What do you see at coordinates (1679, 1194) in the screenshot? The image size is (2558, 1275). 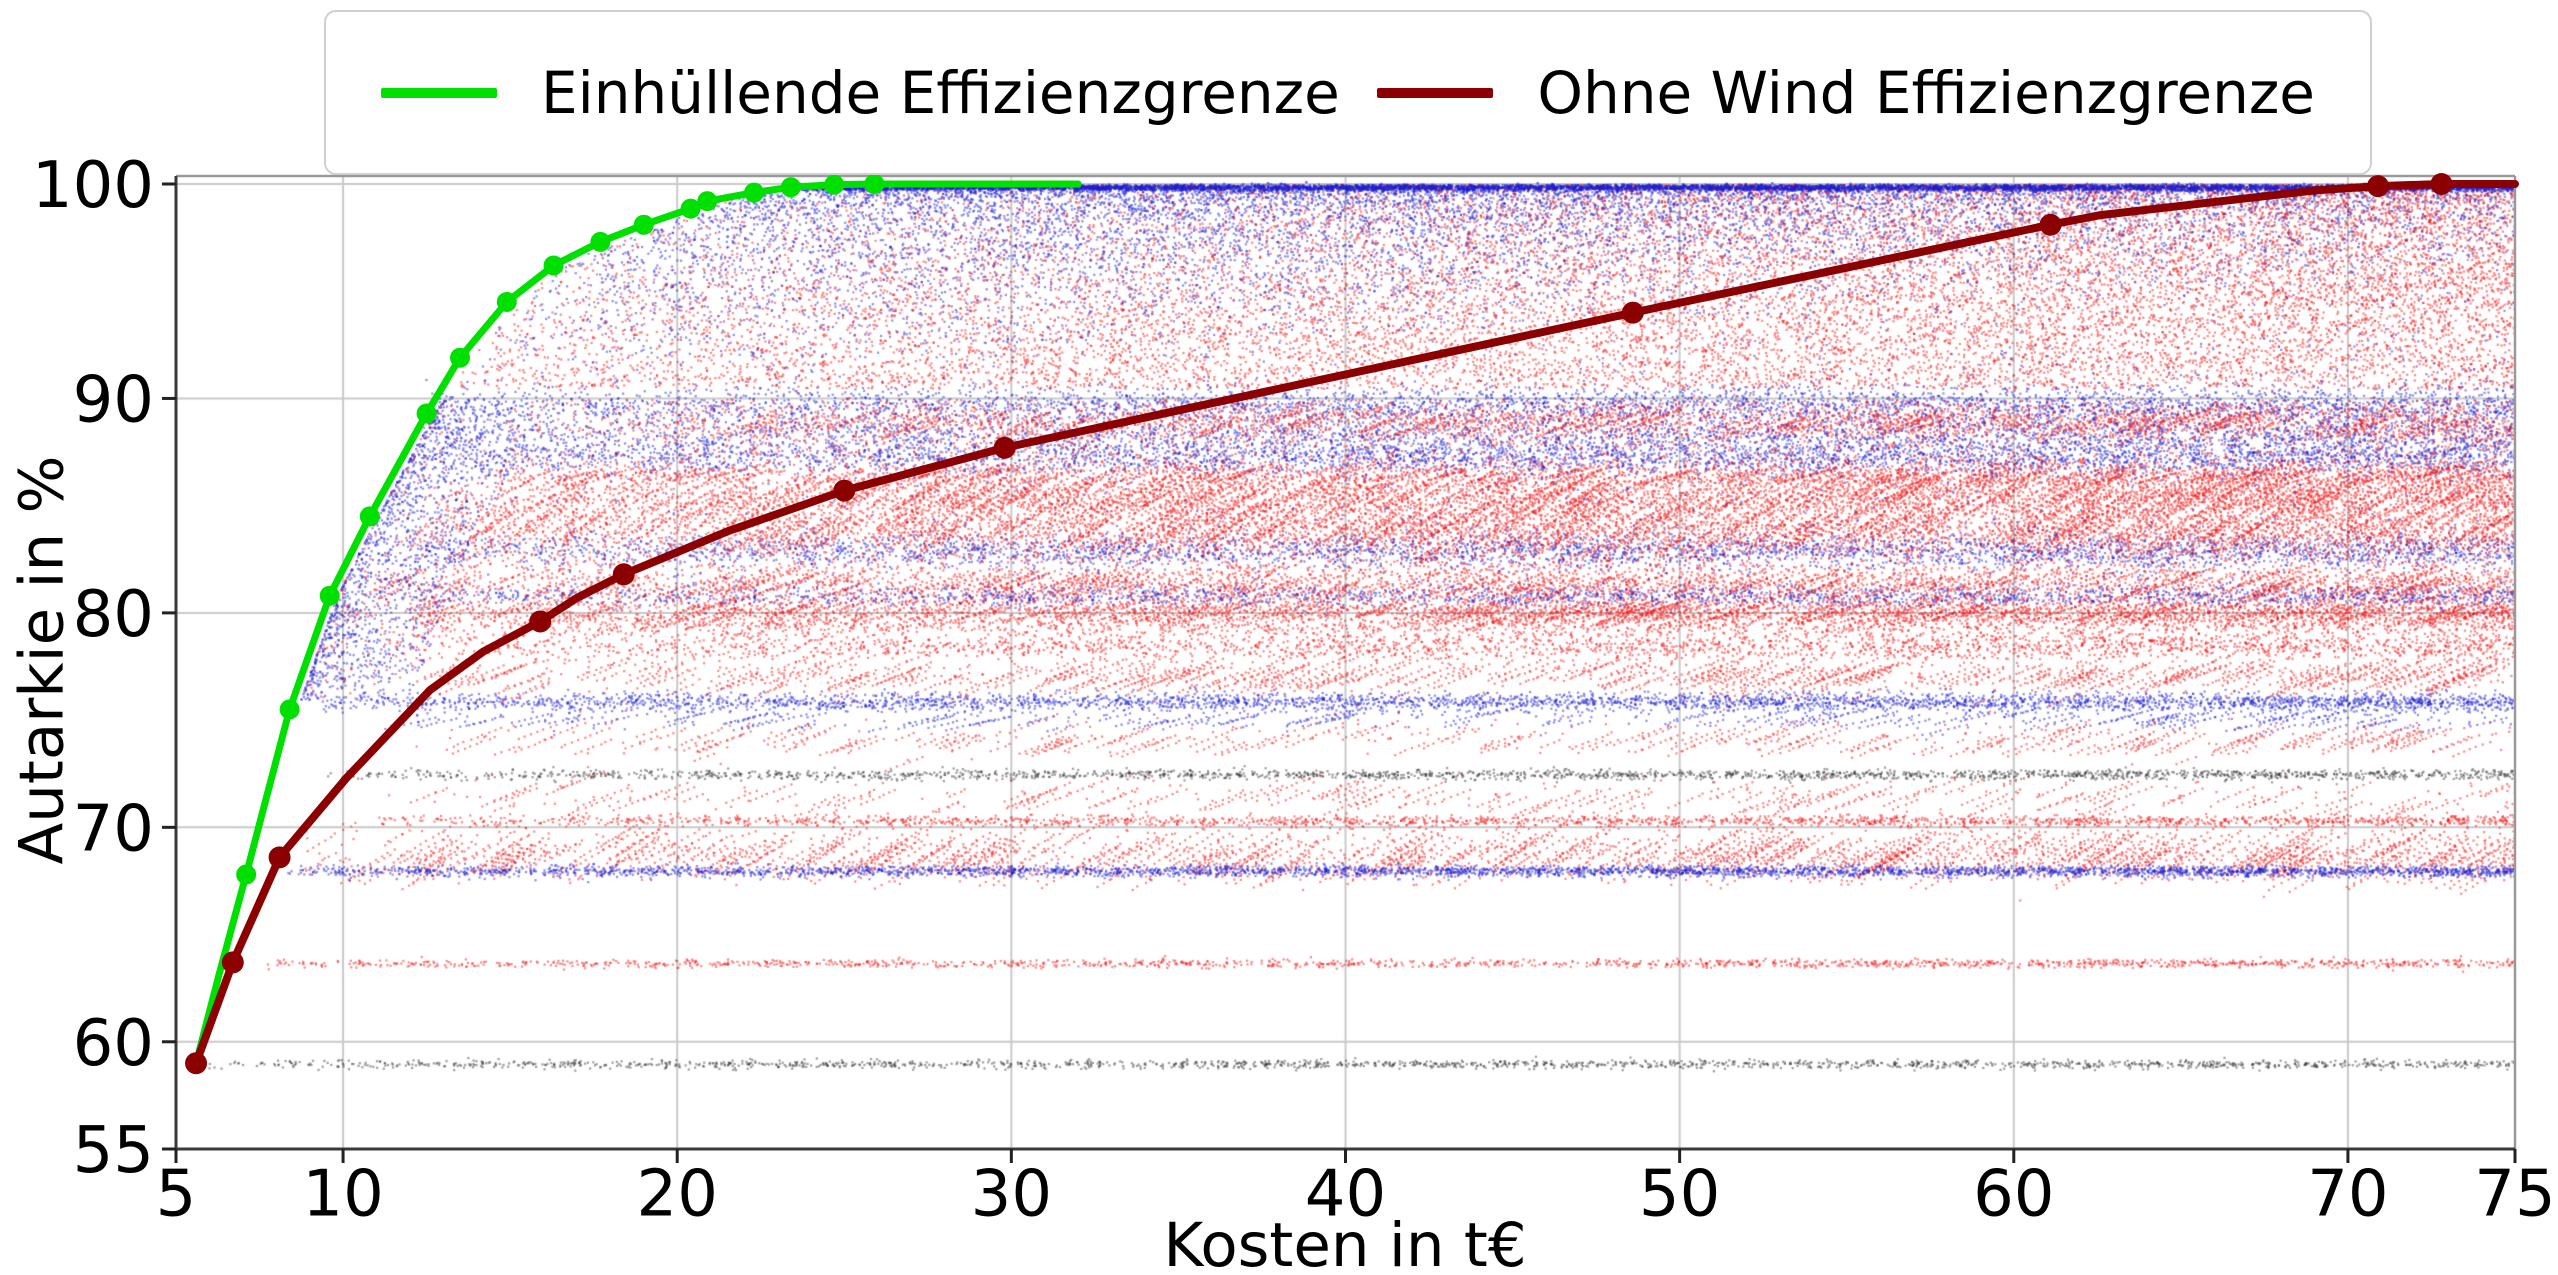 I see `x-tick-label: 50` at bounding box center [1679, 1194].